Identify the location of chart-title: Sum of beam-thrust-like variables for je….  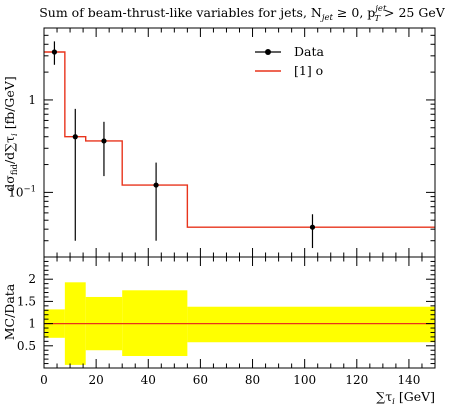
(242, 14).